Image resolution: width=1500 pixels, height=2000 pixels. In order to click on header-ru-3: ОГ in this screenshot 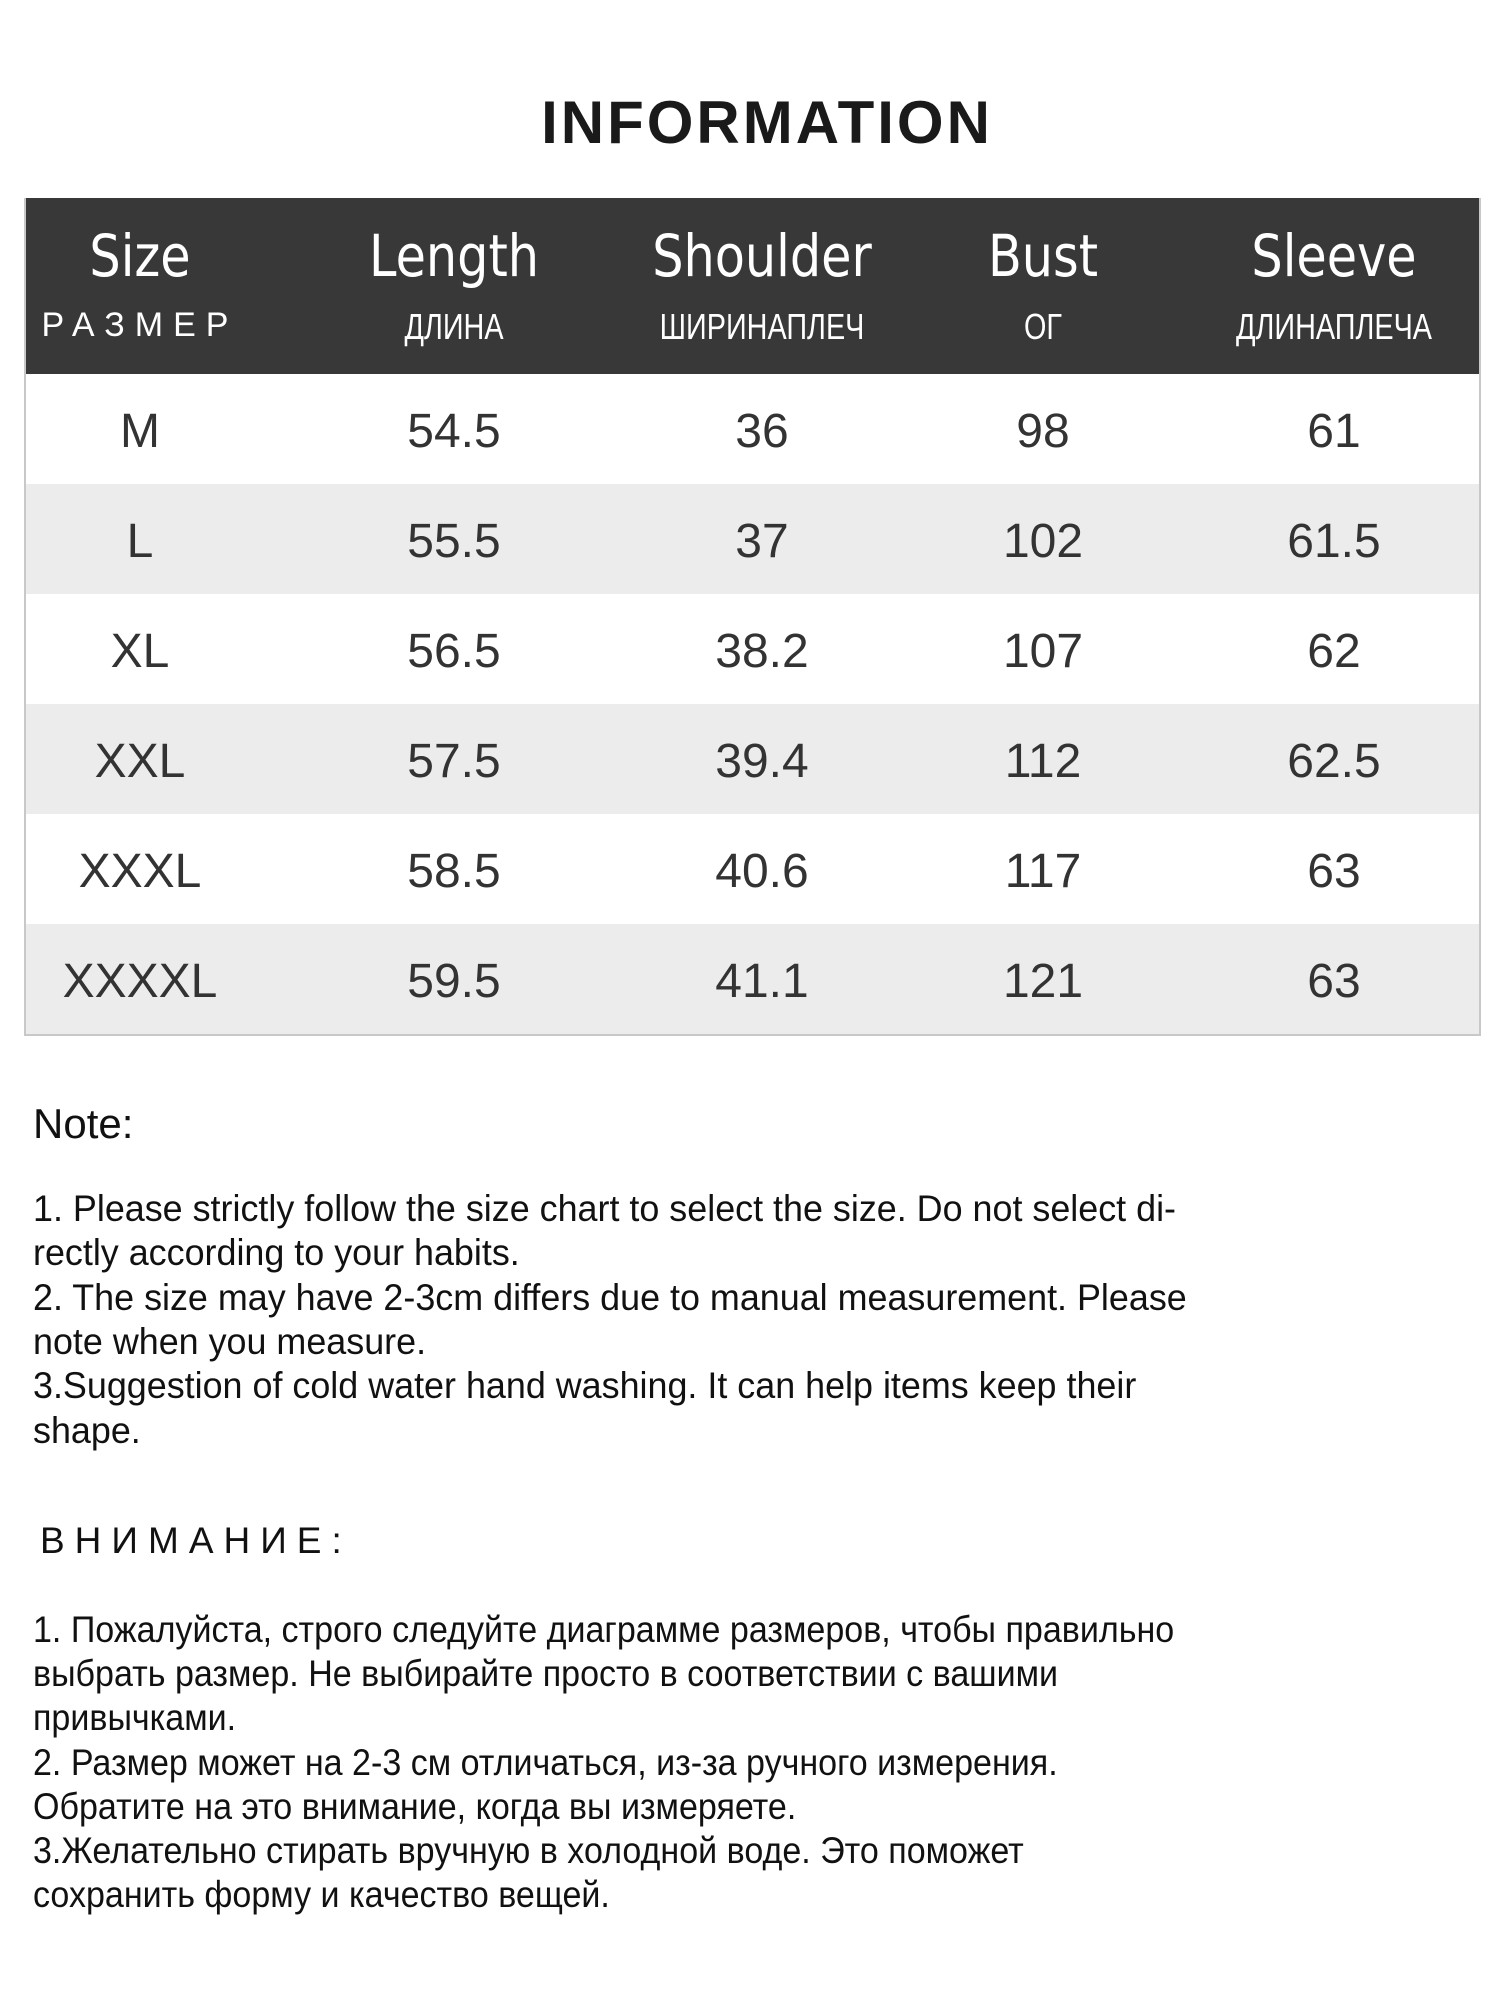, I will do `click(1043, 326)`.